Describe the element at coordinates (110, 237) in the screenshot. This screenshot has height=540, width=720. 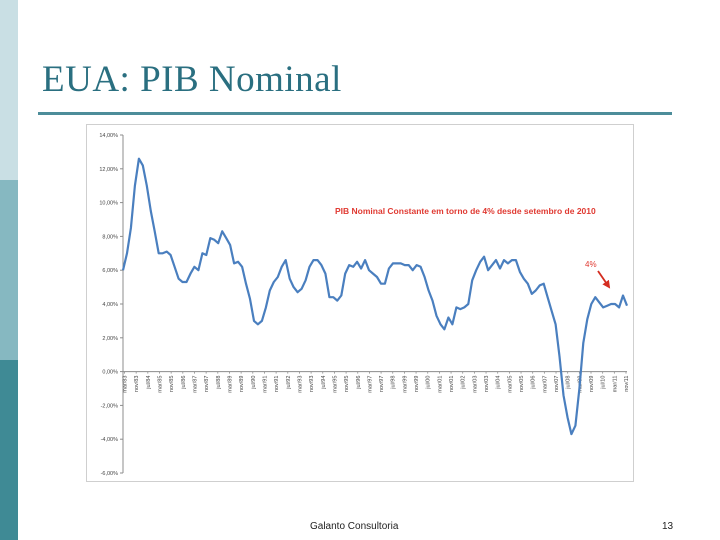
I see `y-tick-label: 8,00%` at that location.